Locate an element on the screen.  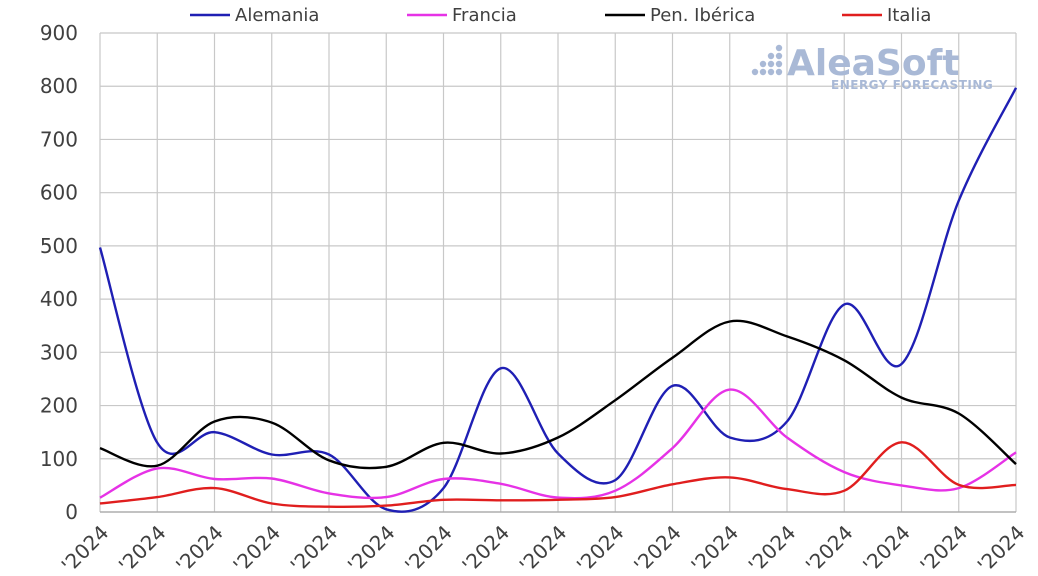
legend-label-pen-ib-rica: Pen. Ibérica is located at coordinates (702, 15).